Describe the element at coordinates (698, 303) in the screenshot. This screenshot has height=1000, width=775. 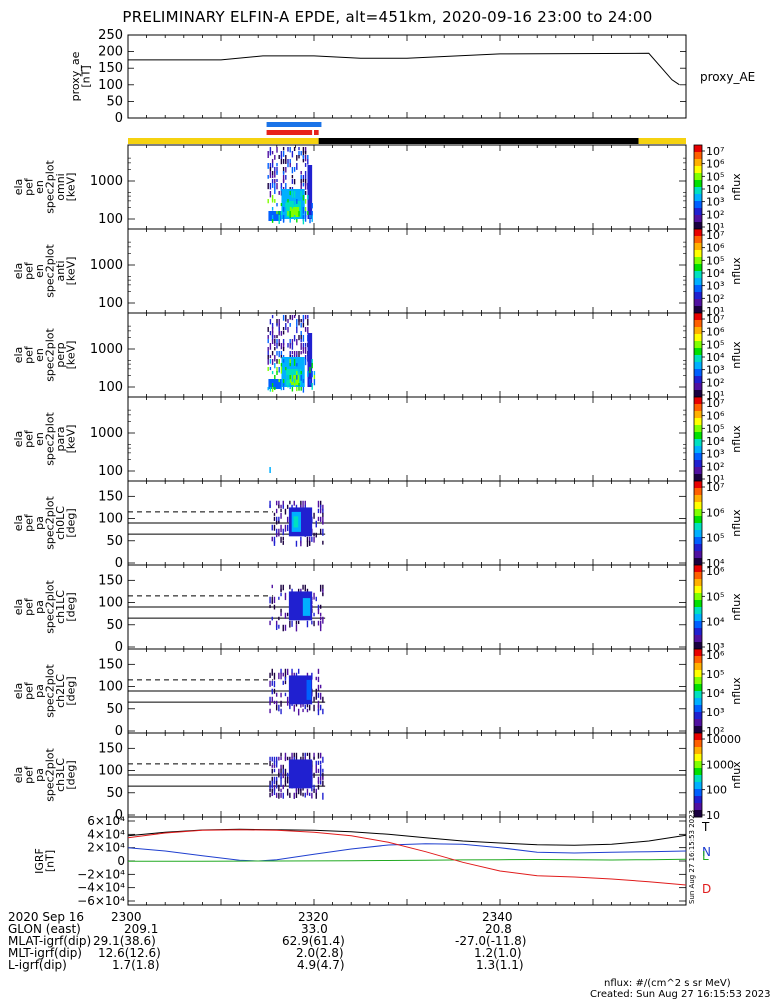
I see `energy-panel-2-colorbar-color-segment` at that location.